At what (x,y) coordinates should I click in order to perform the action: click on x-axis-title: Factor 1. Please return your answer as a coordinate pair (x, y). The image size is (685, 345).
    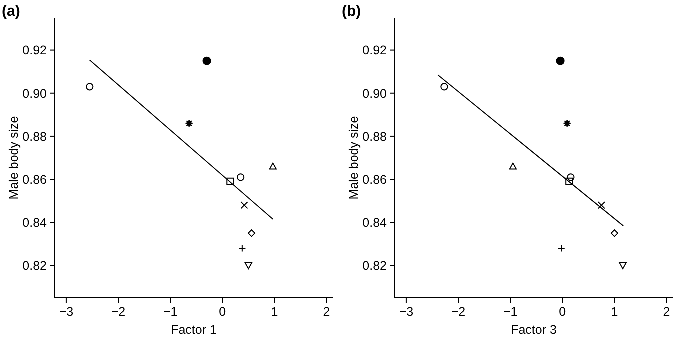
    Looking at the image, I should click on (194, 330).